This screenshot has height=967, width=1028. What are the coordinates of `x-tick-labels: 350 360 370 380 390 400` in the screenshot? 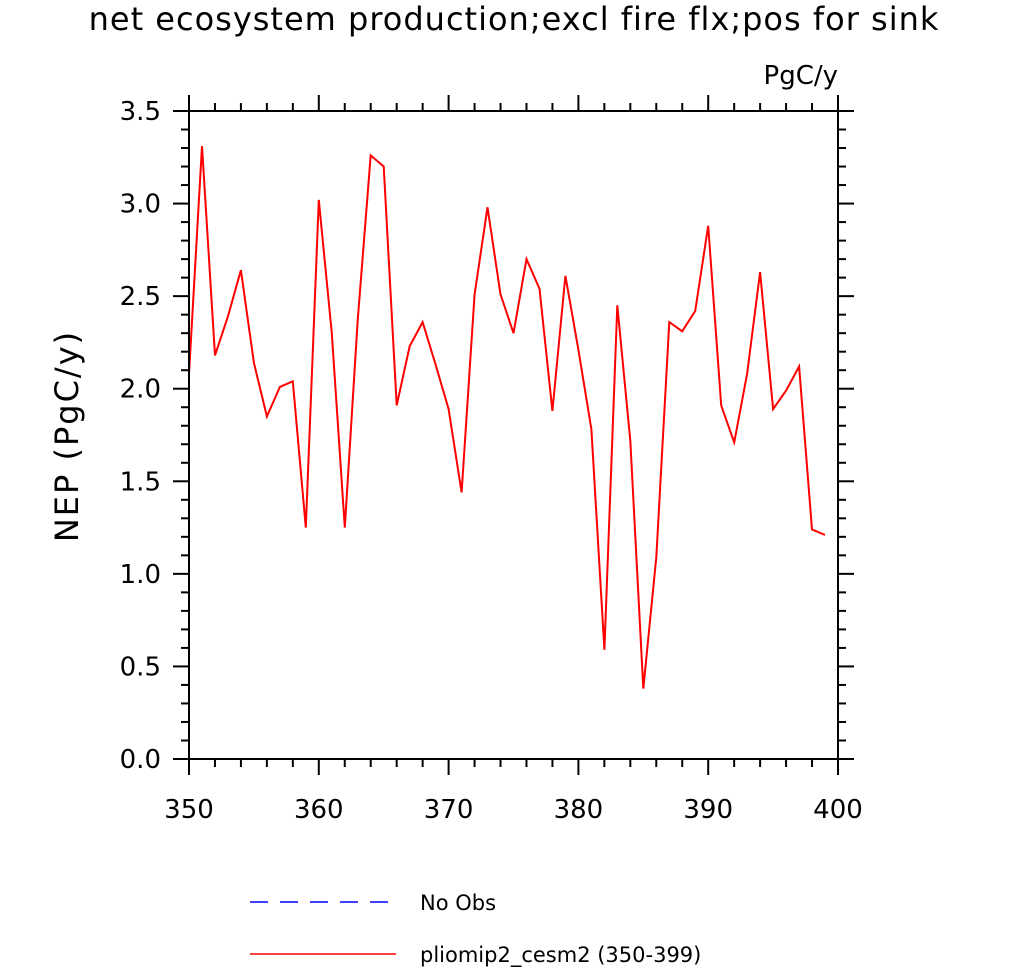 It's located at (513, 810).